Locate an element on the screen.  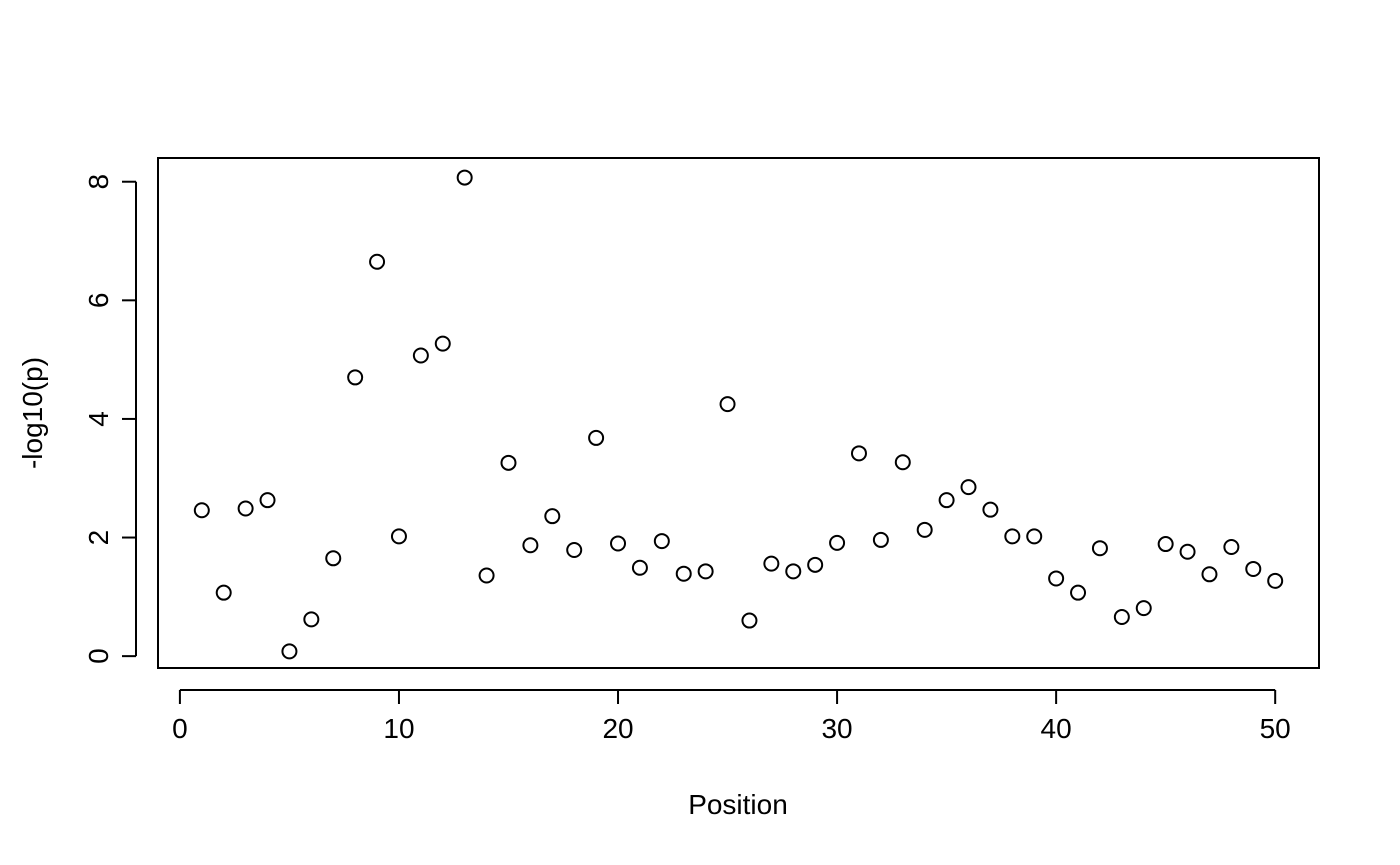
x-tick-label: 40 is located at coordinates (1056, 728).